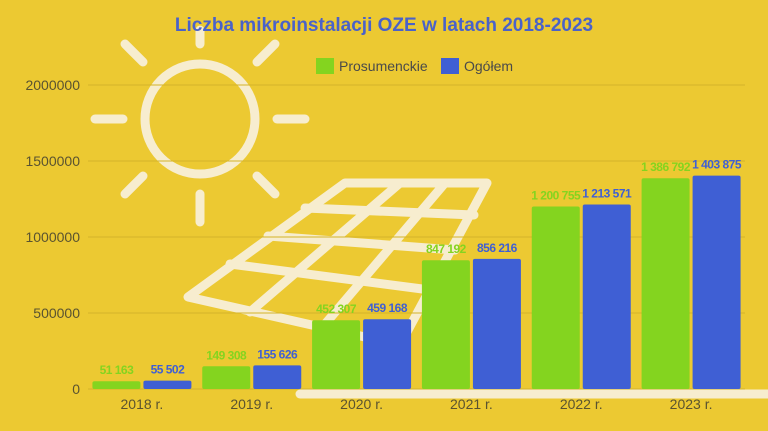 The width and height of the screenshot is (768, 431). What do you see at coordinates (383, 66) in the screenshot?
I see `legend-label-prosumenckie: Prosumenckie` at bounding box center [383, 66].